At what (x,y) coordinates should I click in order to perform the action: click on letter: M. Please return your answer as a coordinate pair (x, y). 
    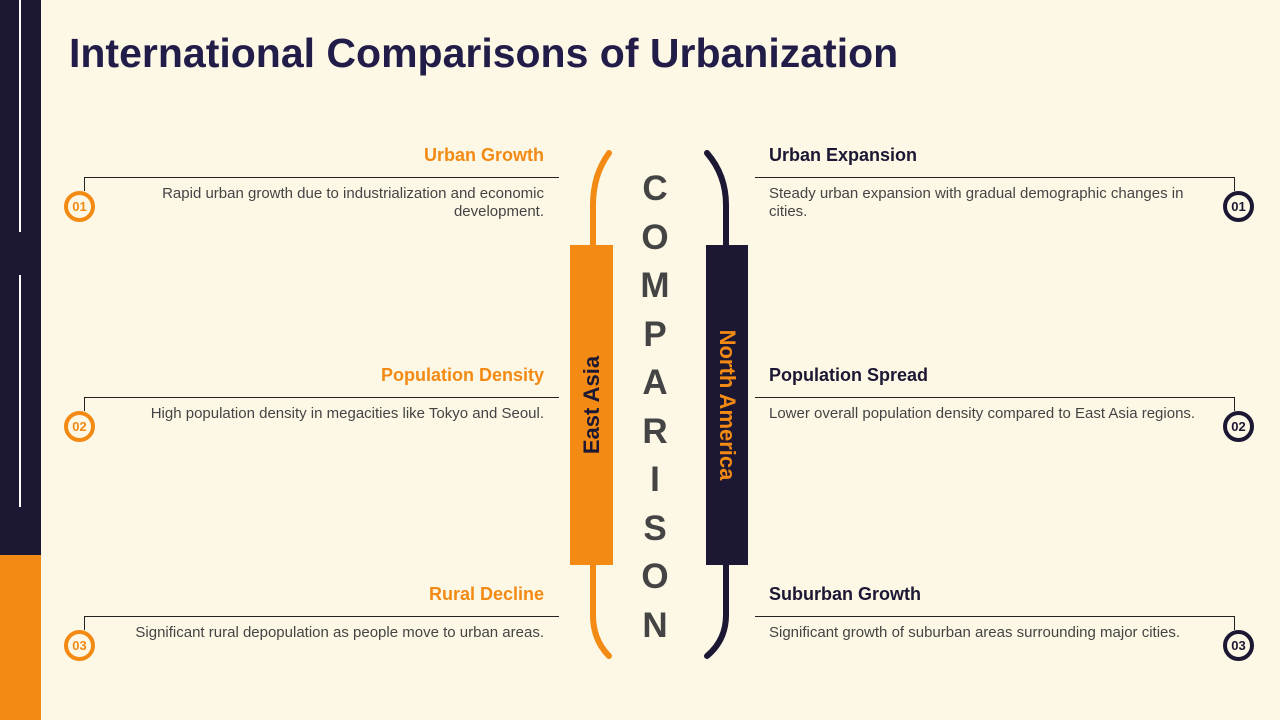
    Looking at the image, I should click on (655, 285).